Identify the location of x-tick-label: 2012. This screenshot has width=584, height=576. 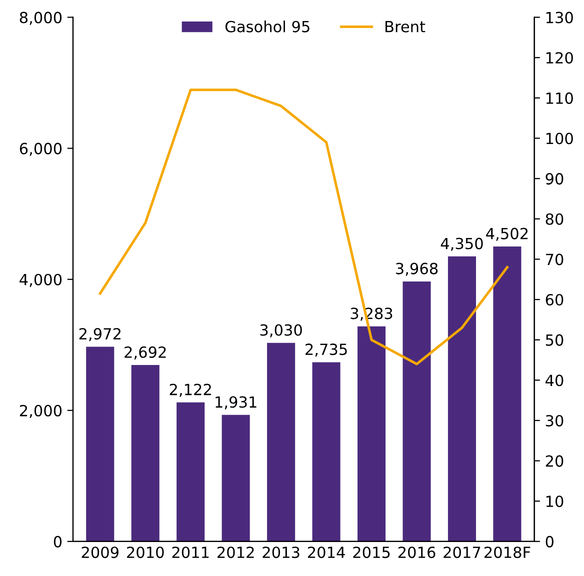
(236, 552).